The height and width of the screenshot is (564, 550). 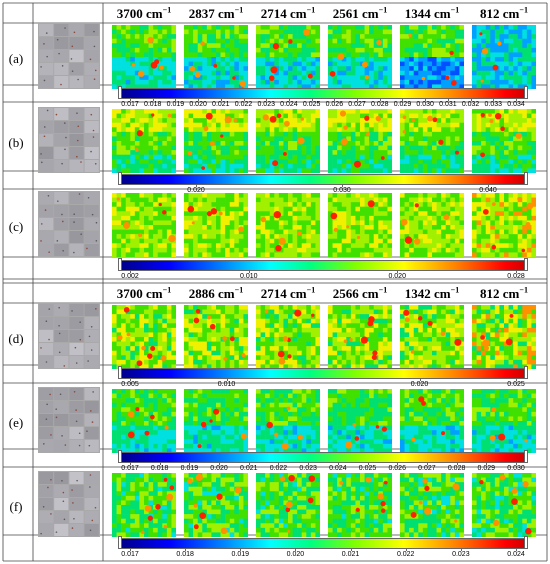 I want to click on colorbar: 0.005 0.010 0.020 0.025, so click(x=323, y=379).